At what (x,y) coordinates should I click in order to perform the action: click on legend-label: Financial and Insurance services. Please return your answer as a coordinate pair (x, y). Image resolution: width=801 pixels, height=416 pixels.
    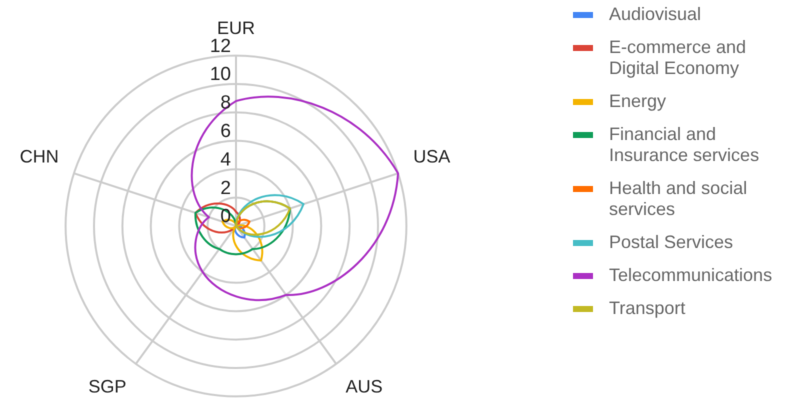
    Looking at the image, I should click on (684, 145).